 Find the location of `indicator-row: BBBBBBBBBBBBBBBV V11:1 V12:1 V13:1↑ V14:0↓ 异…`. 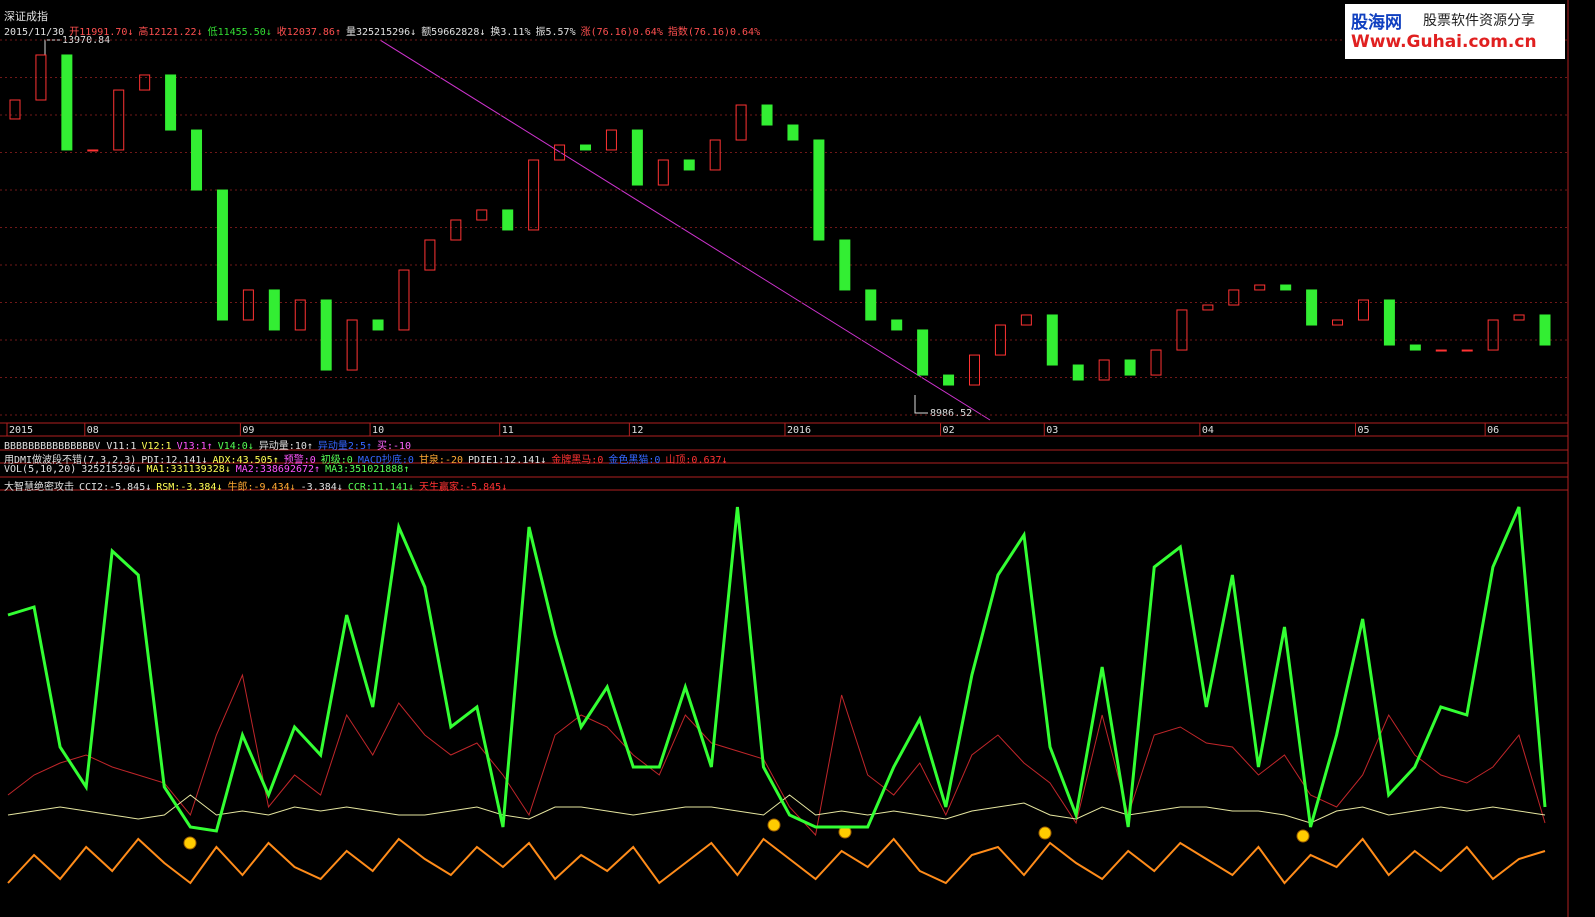

indicator-row: BBBBBBBBBBBBBBBV V11:1 V12:1 V13:1↑ V14:0↓ 异… is located at coordinates (210, 444).